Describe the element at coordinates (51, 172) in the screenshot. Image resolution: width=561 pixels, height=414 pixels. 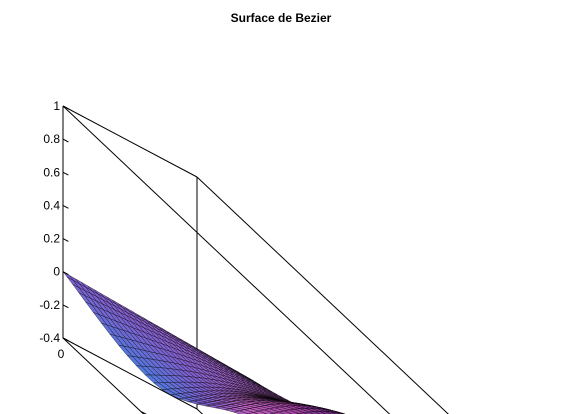
I see `z-tick-label: 0.6` at that location.